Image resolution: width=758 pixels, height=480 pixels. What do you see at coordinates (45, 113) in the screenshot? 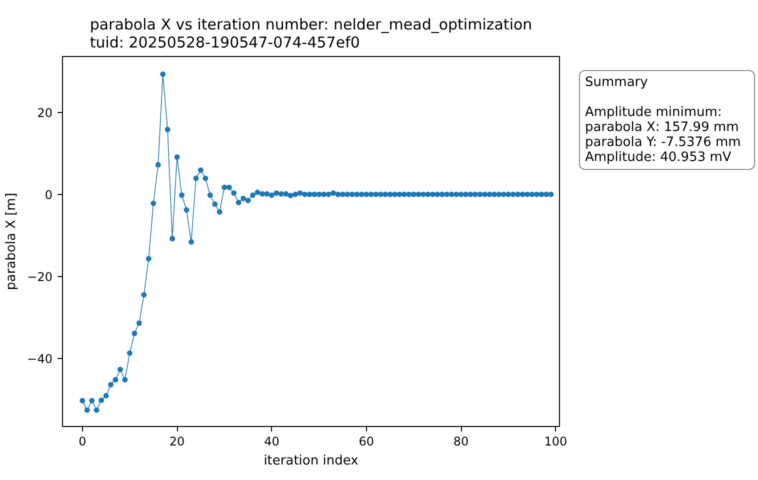
I see `y-tick-label: 20` at bounding box center [45, 113].